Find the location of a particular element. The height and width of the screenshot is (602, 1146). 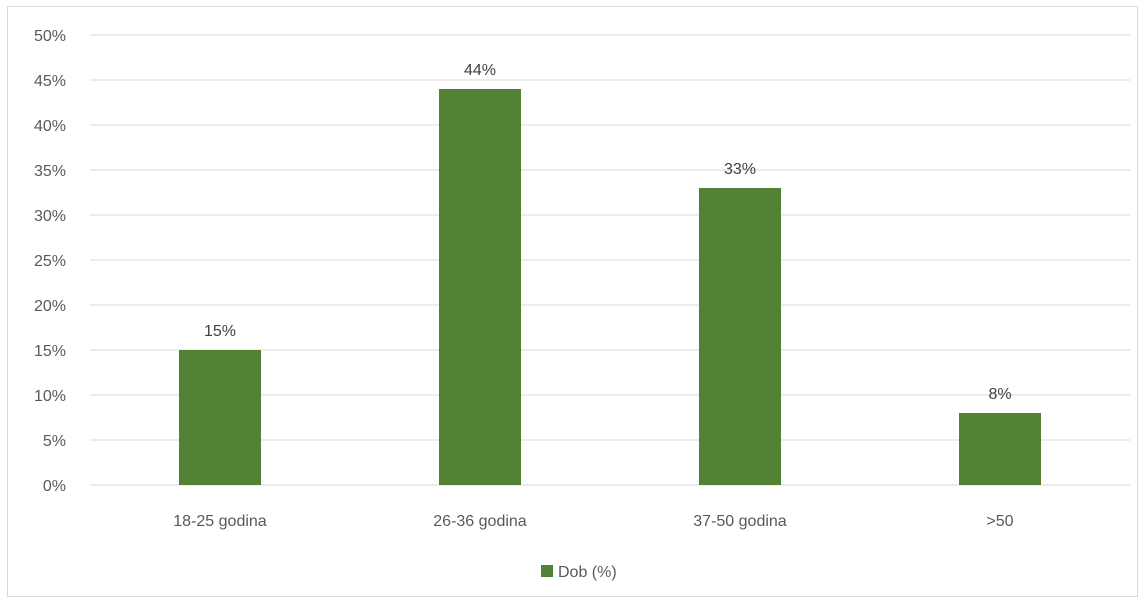

data-label: 33% is located at coordinates (740, 169).